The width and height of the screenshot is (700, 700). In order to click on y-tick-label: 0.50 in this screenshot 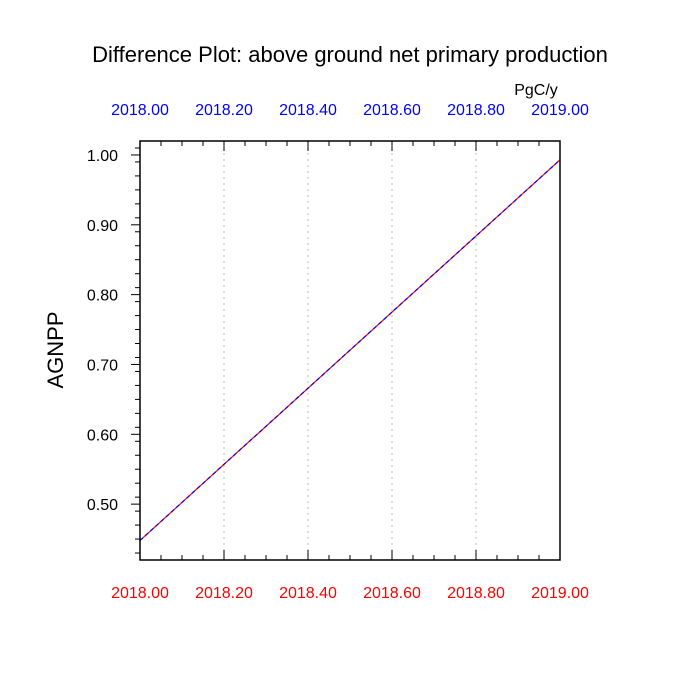, I will do `click(102, 505)`.